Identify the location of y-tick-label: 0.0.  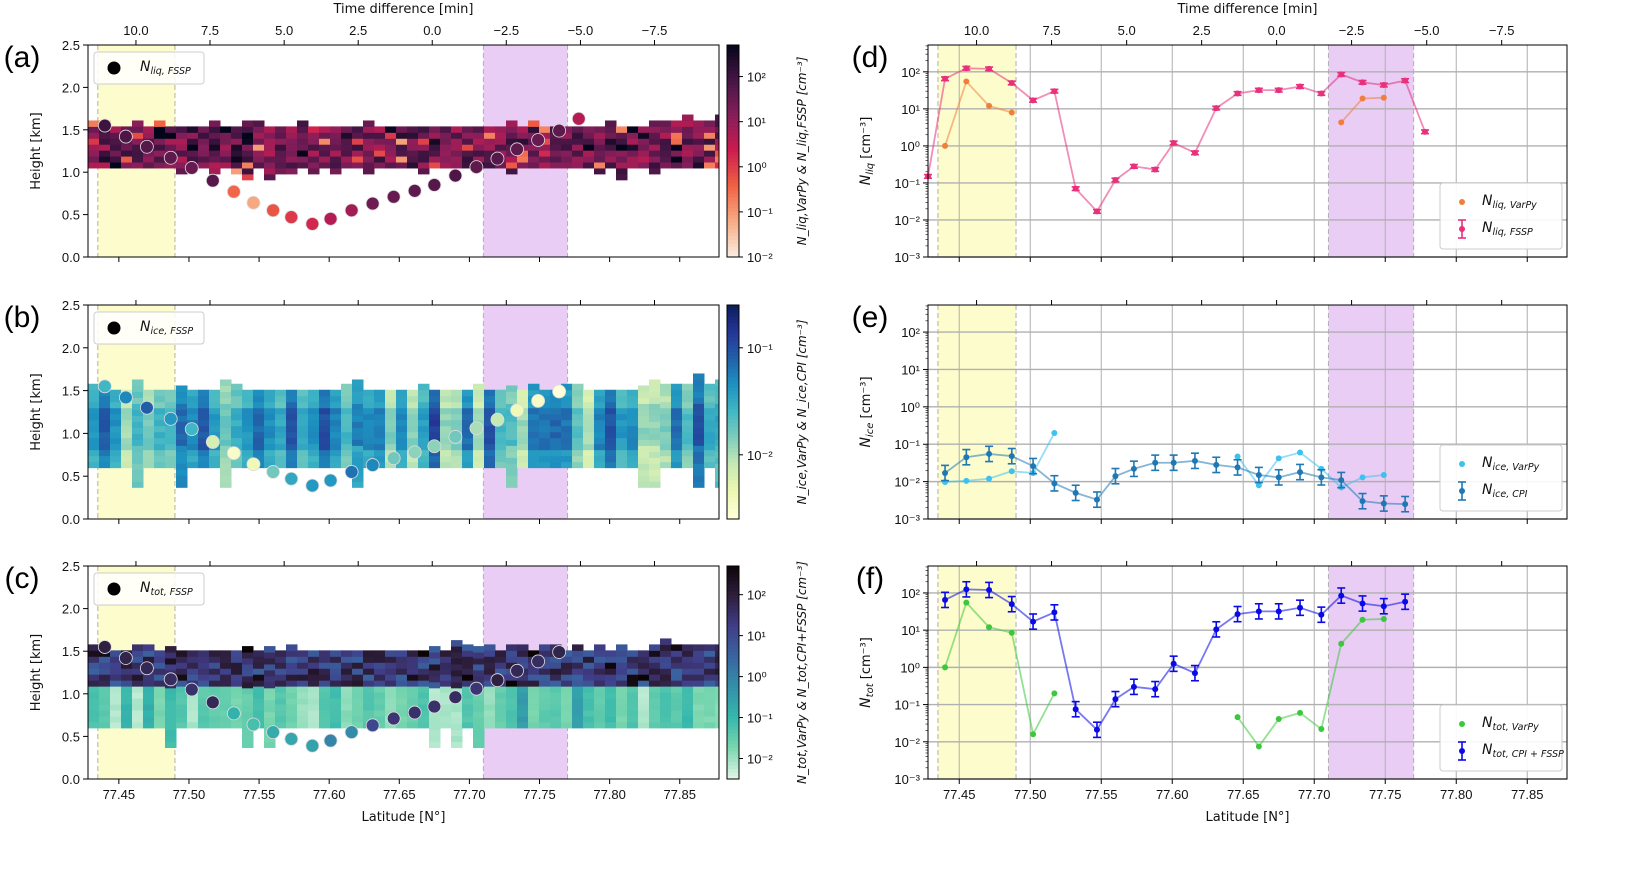
(71, 779).